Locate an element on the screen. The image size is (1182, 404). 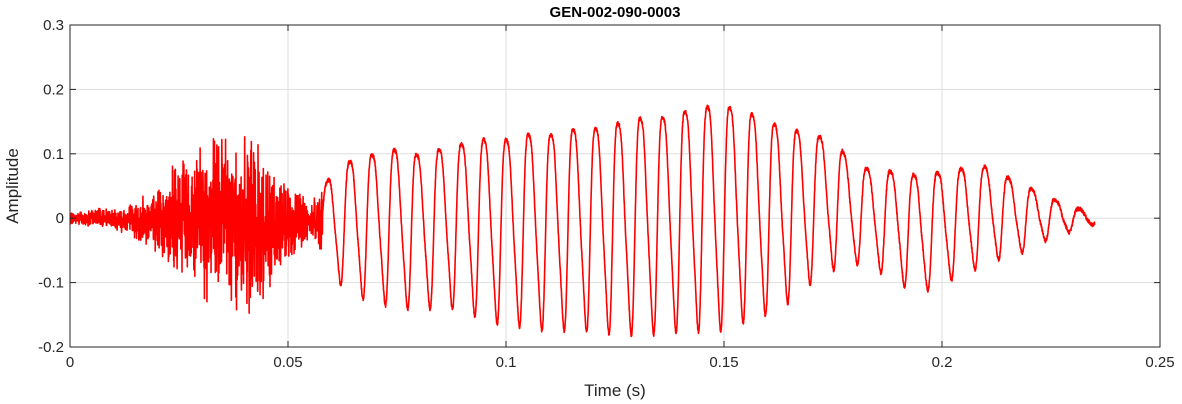
chart-title: GEN-002-090-0003 is located at coordinates (615, 12).